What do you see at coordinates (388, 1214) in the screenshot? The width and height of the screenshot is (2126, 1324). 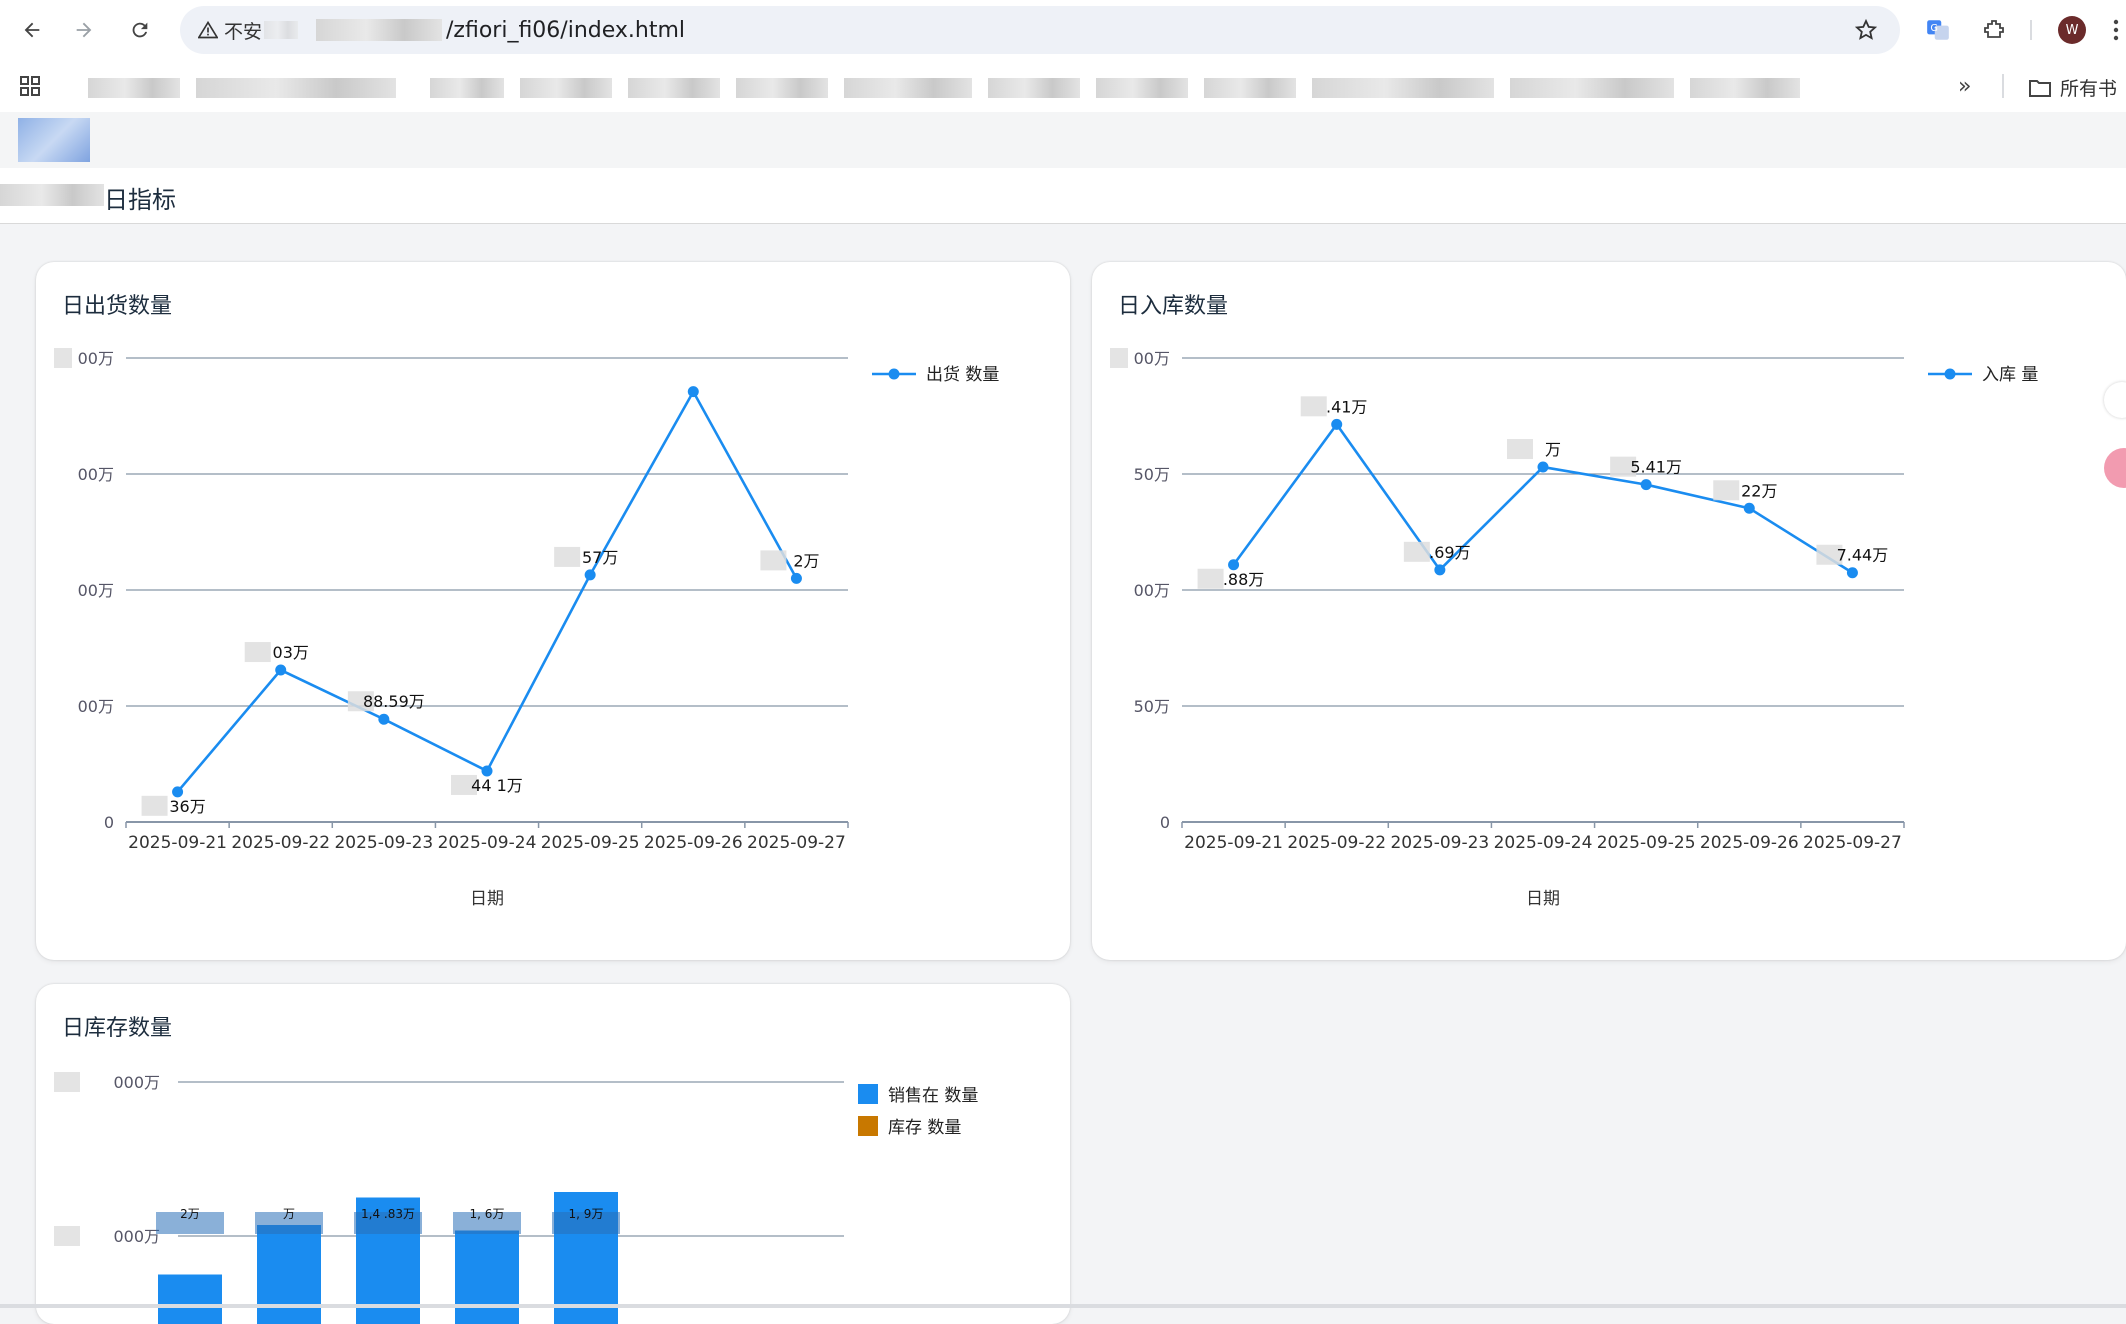 I see `data-label: 1,4 .83万` at bounding box center [388, 1214].